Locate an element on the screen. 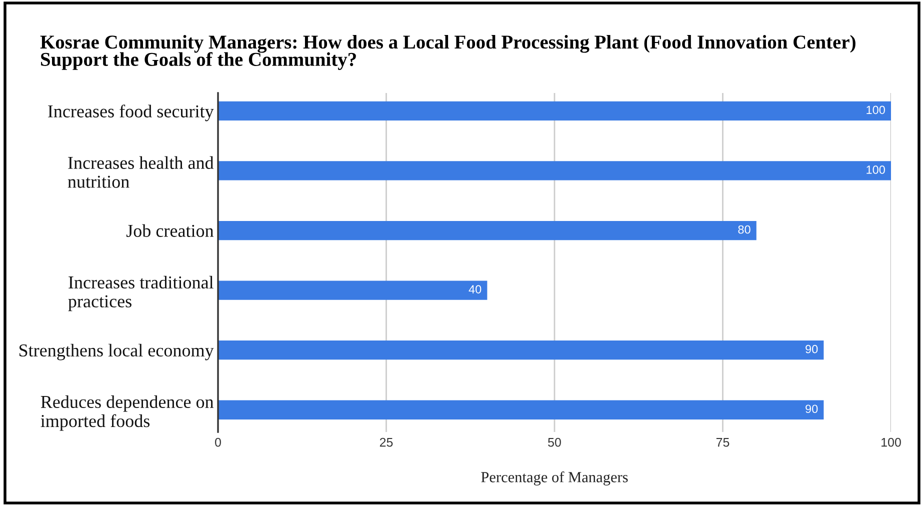 This screenshot has width=923, height=506. x-axis-title: Percentage of Managers is located at coordinates (554, 478).